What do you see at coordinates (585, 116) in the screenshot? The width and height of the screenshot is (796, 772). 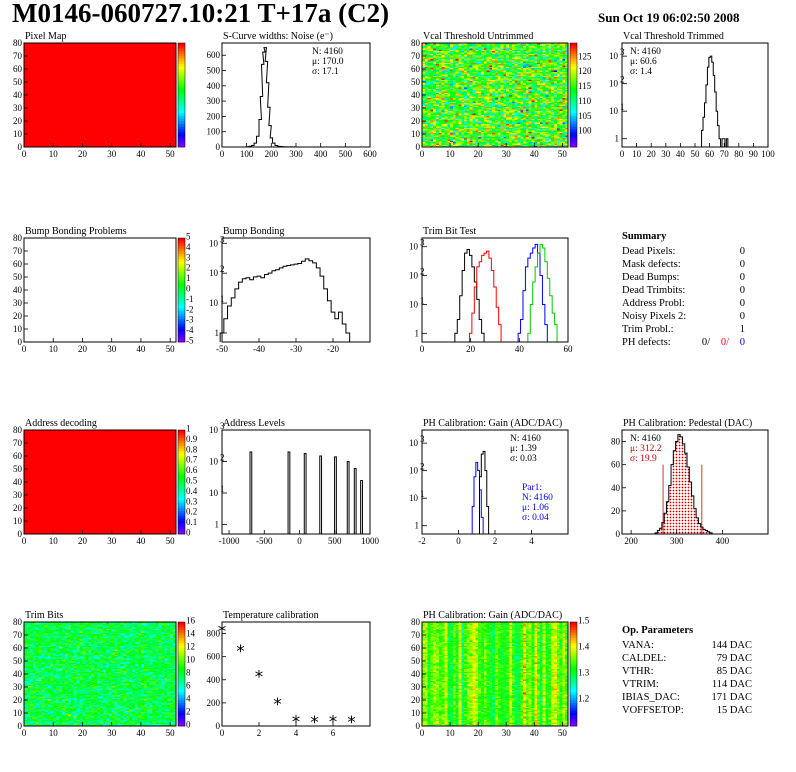 I see `colorbar-tick-label: 105` at bounding box center [585, 116].